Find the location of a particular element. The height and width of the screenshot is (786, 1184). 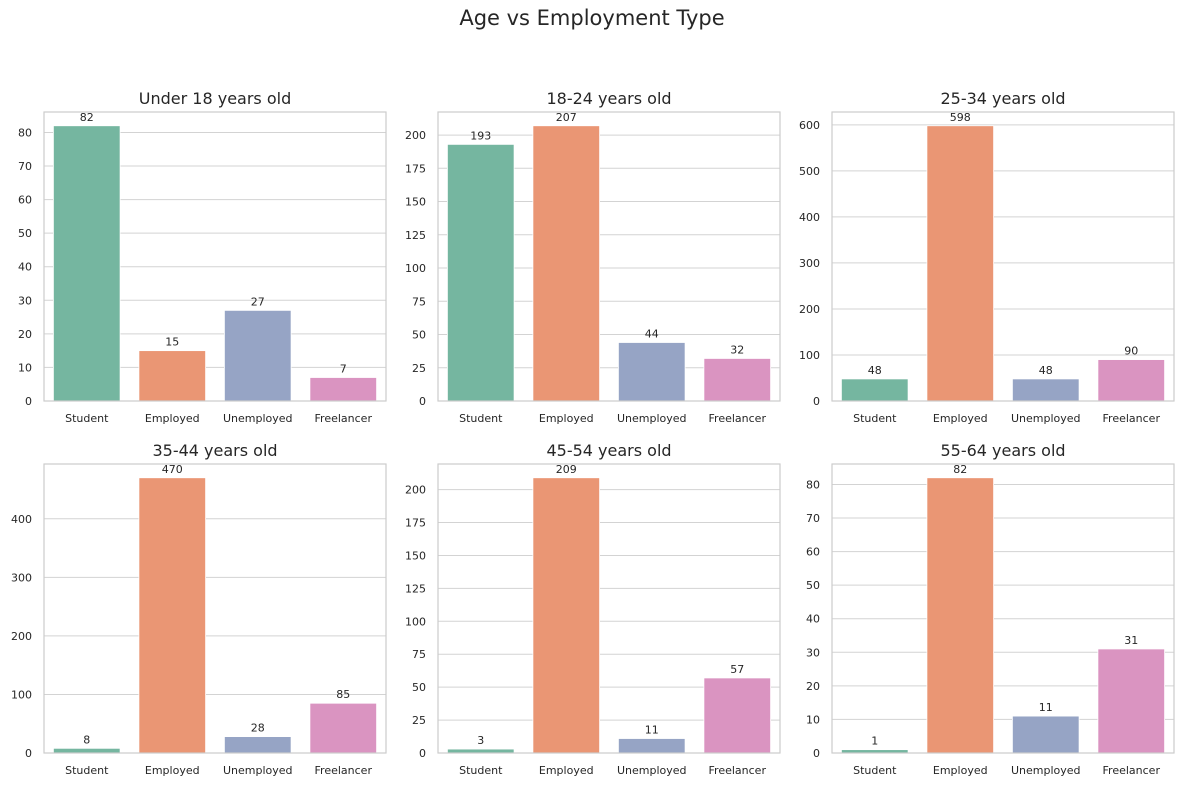

y-tick-label: 80 is located at coordinates (25, 132).